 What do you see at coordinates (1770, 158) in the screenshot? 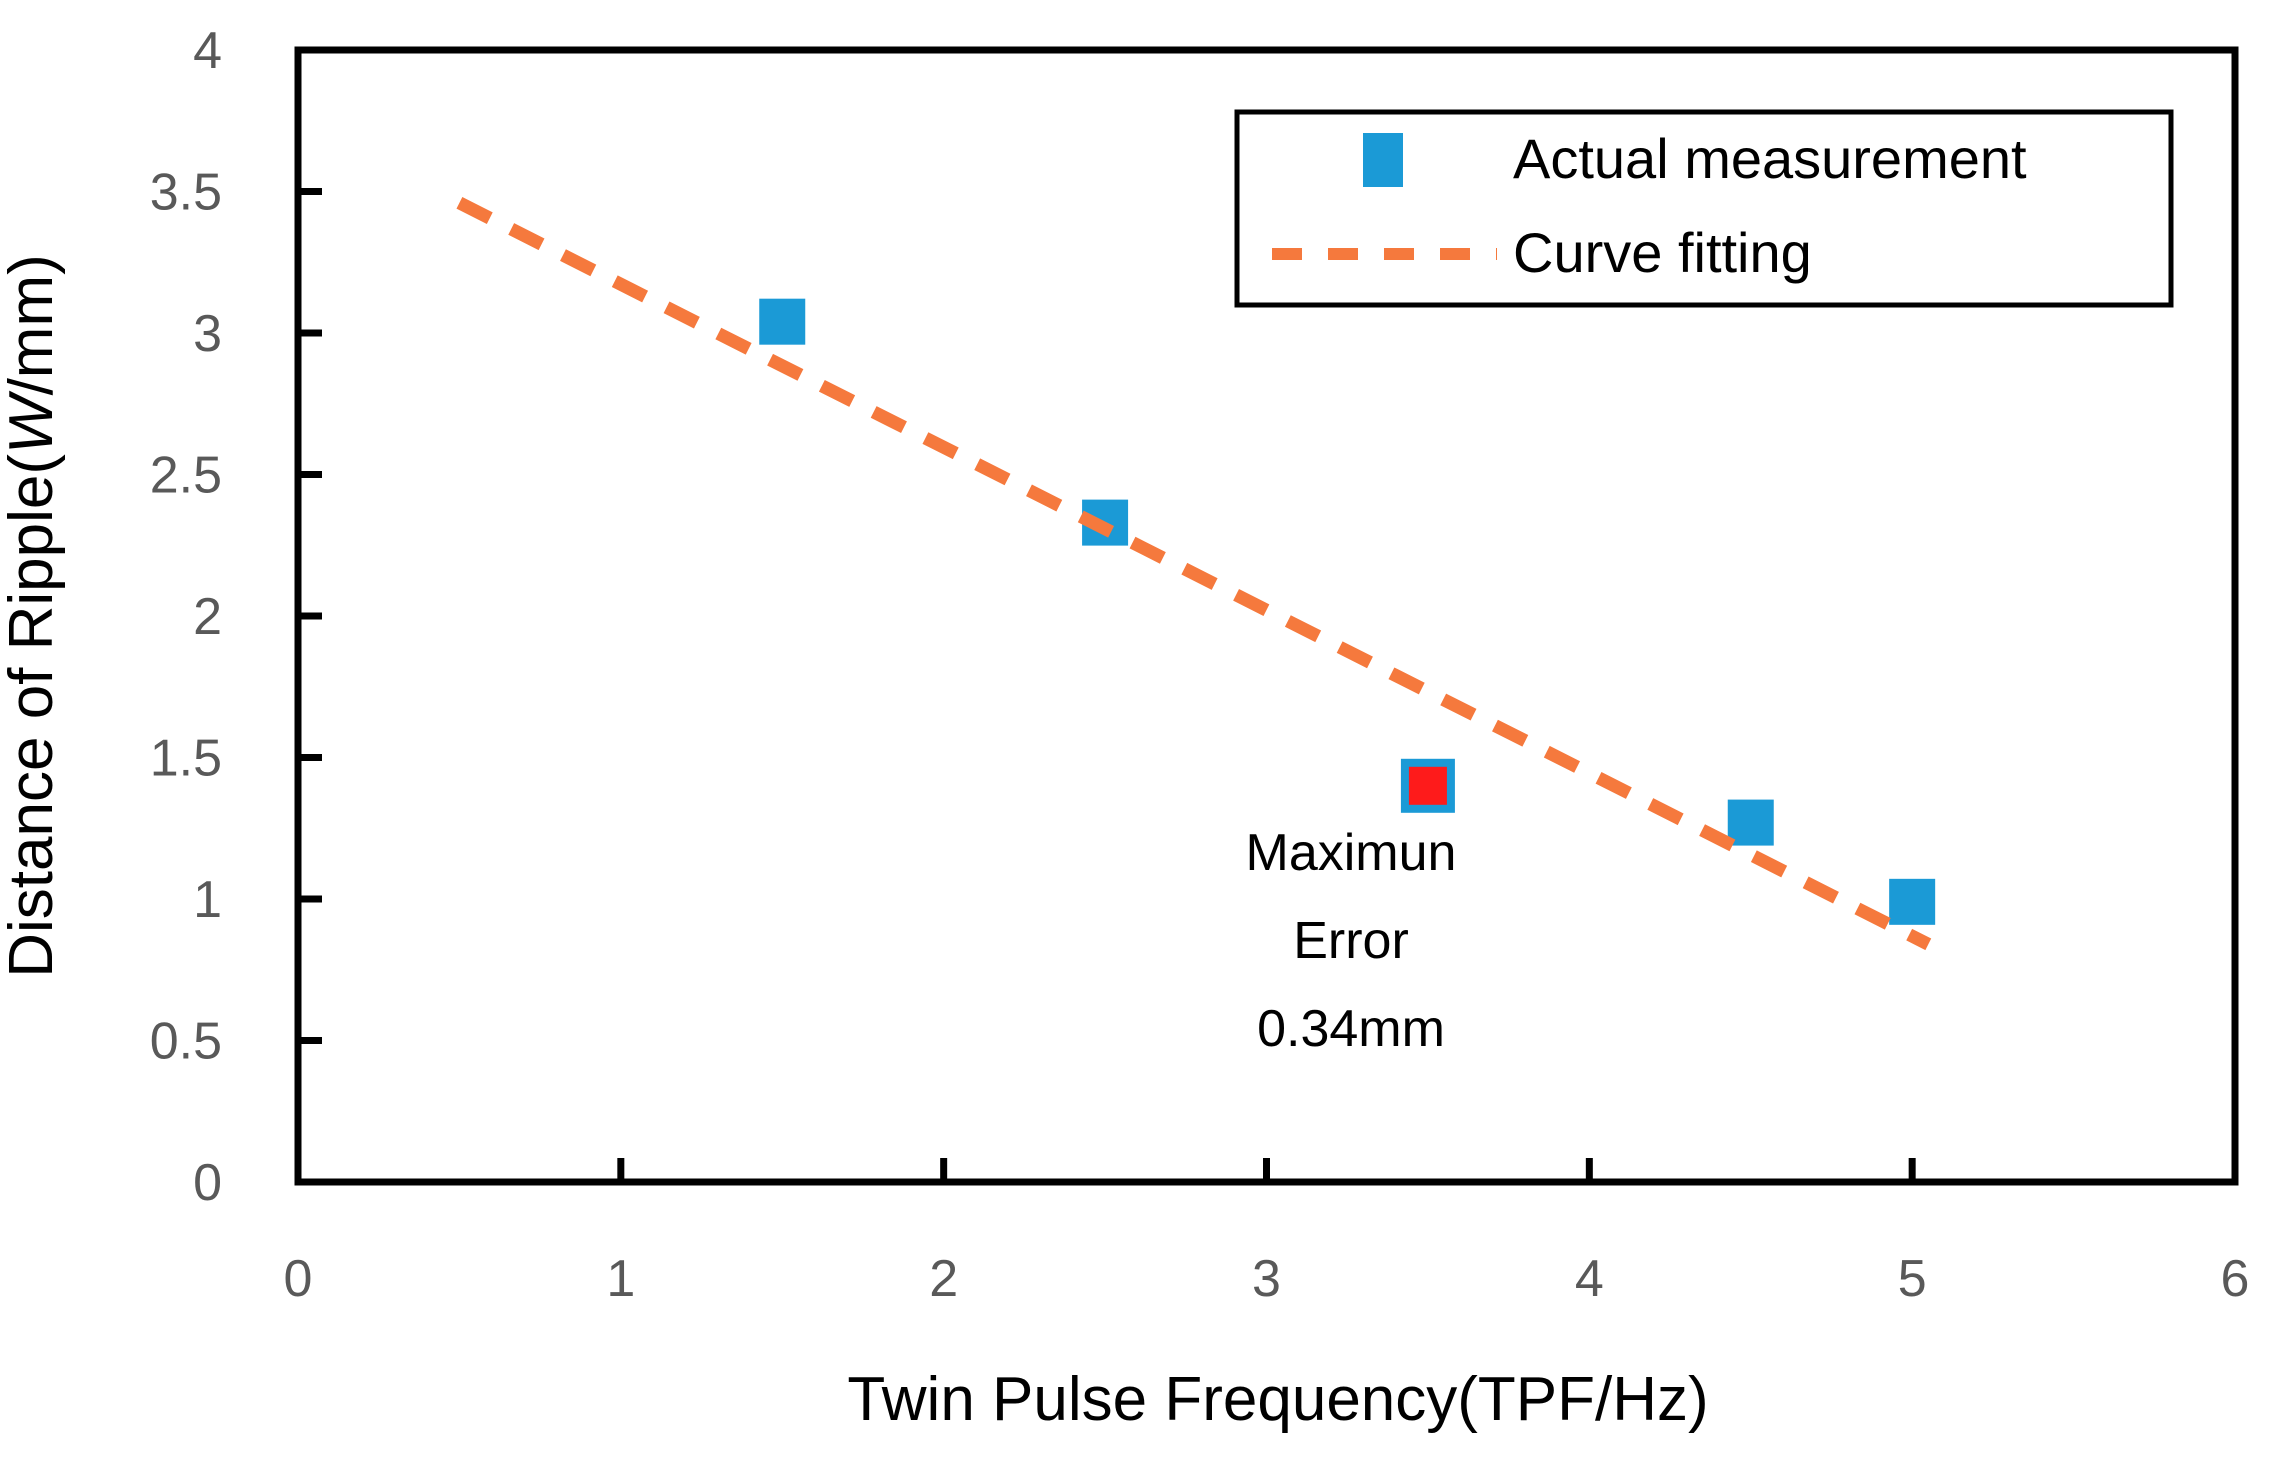
I see `legend-label-actual-measurement: Actual measurement` at bounding box center [1770, 158].